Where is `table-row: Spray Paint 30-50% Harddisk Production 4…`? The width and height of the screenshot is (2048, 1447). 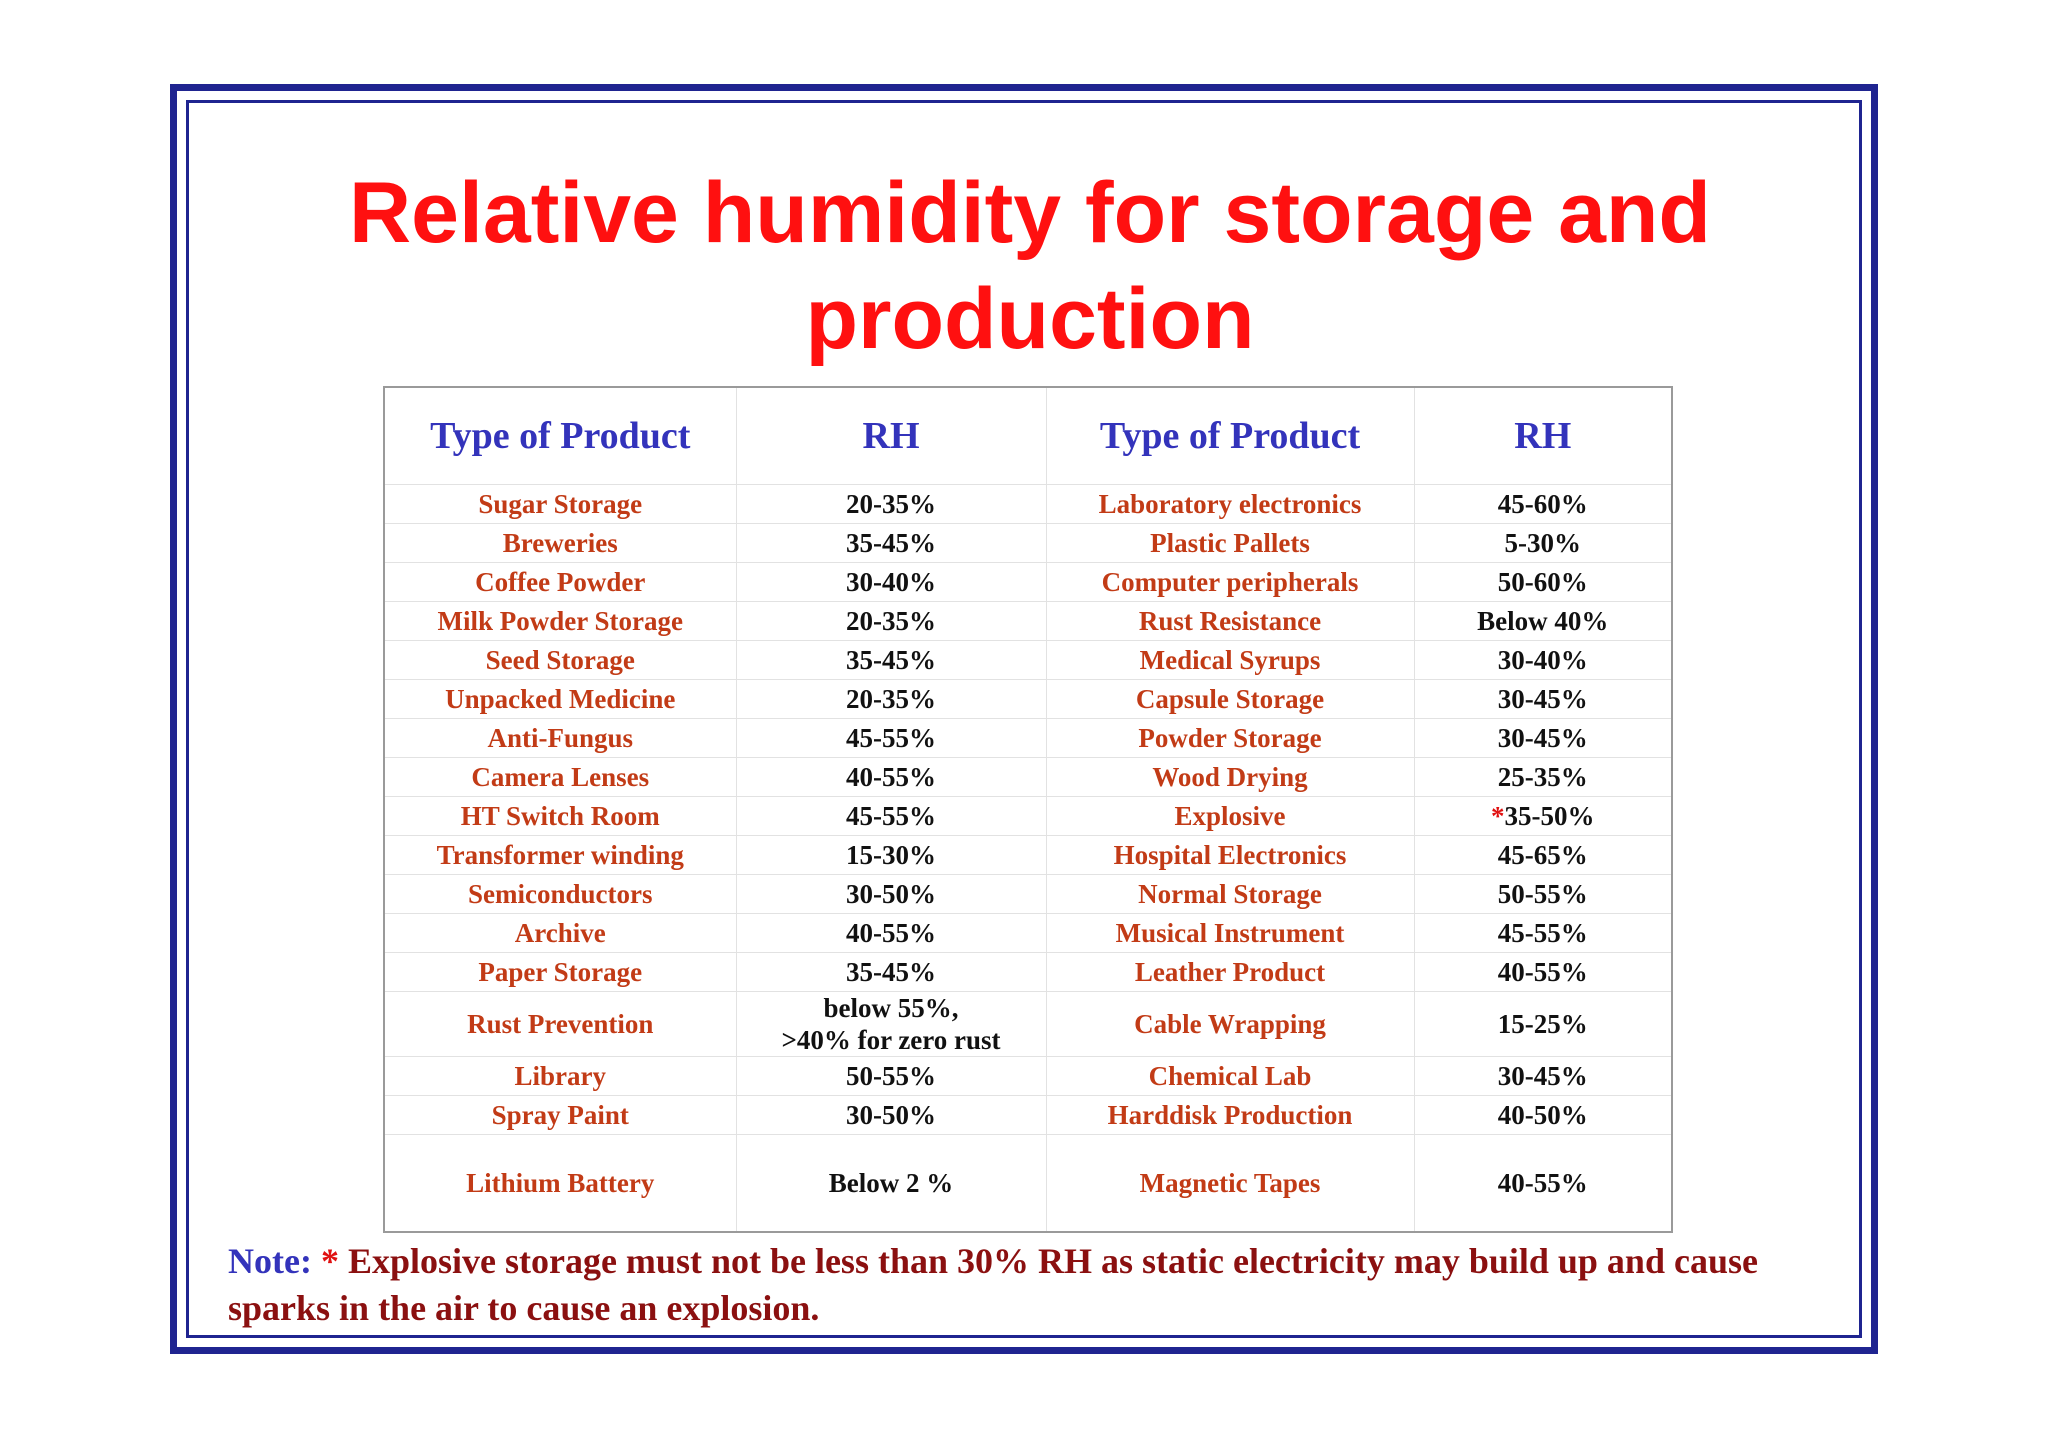 table-row: Spray Paint 30-50% Harddisk Production 4… is located at coordinates (1027, 1115).